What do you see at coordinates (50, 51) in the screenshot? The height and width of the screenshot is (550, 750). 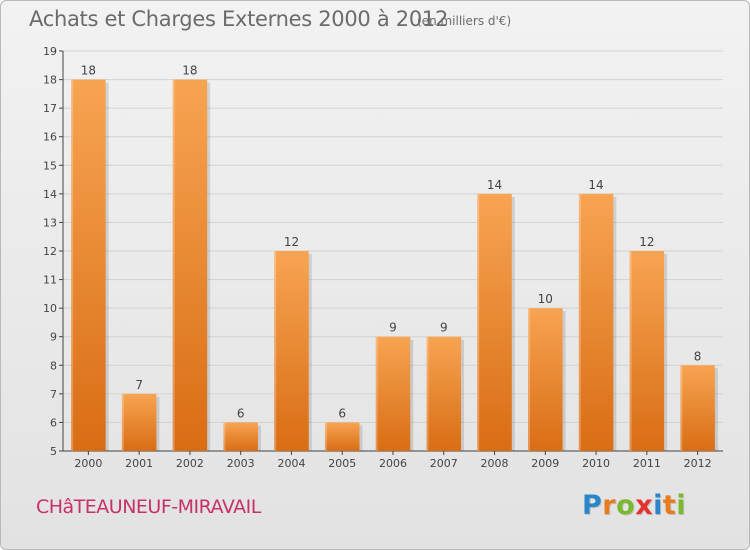 I see `y-tick-label: 19` at bounding box center [50, 51].